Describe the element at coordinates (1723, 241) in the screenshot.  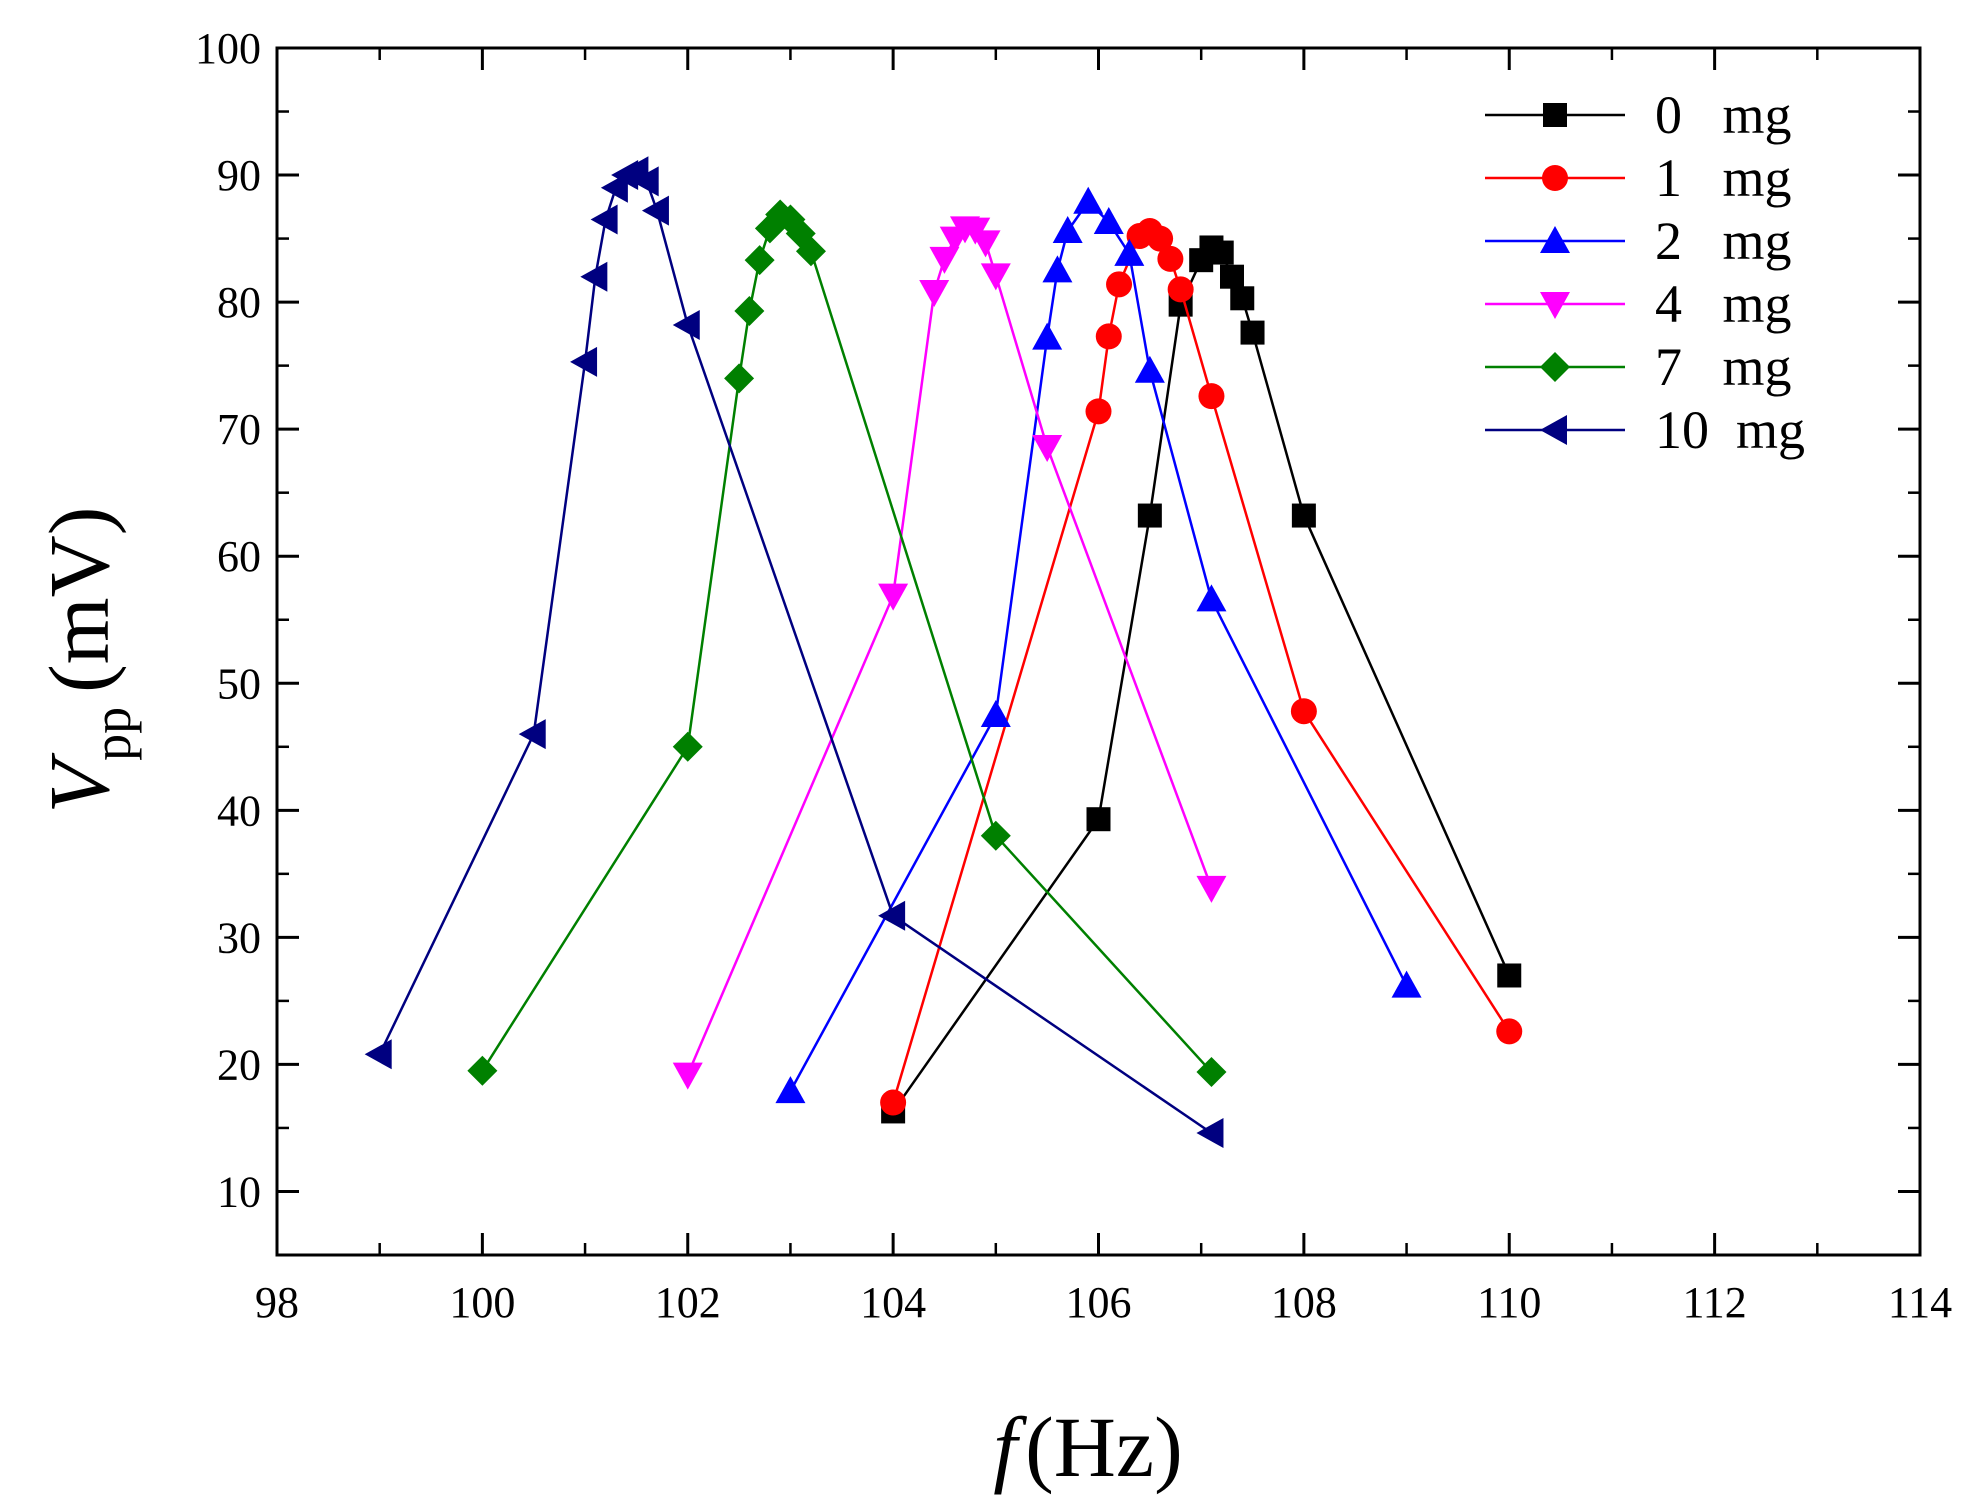
I see `legend-label: 2 mg` at that location.